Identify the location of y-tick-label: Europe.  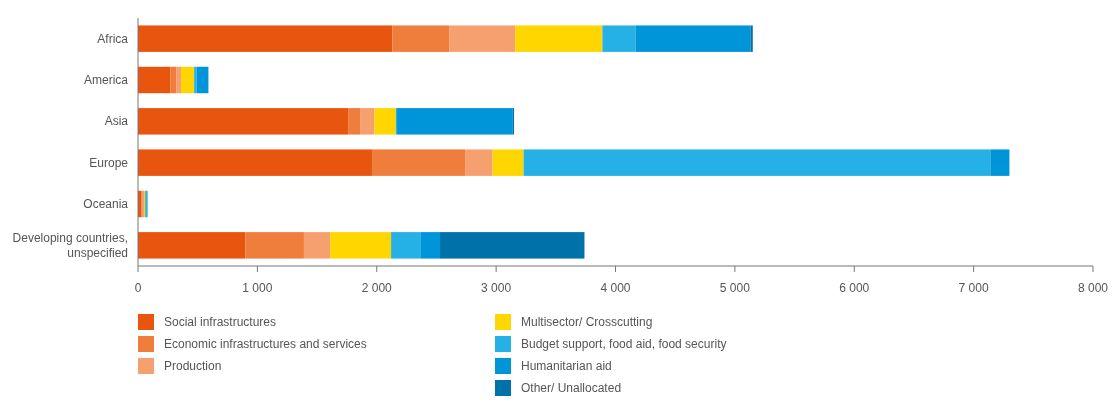
(109, 162).